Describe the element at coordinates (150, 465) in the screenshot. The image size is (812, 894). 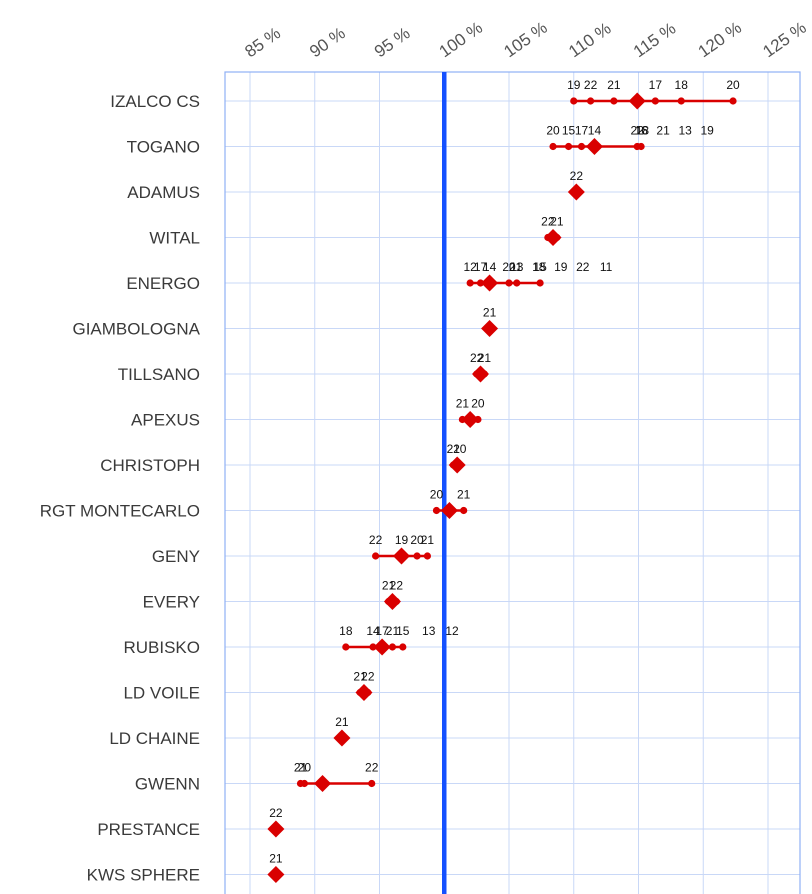
I see `variety-label: CHRISTOPH` at that location.